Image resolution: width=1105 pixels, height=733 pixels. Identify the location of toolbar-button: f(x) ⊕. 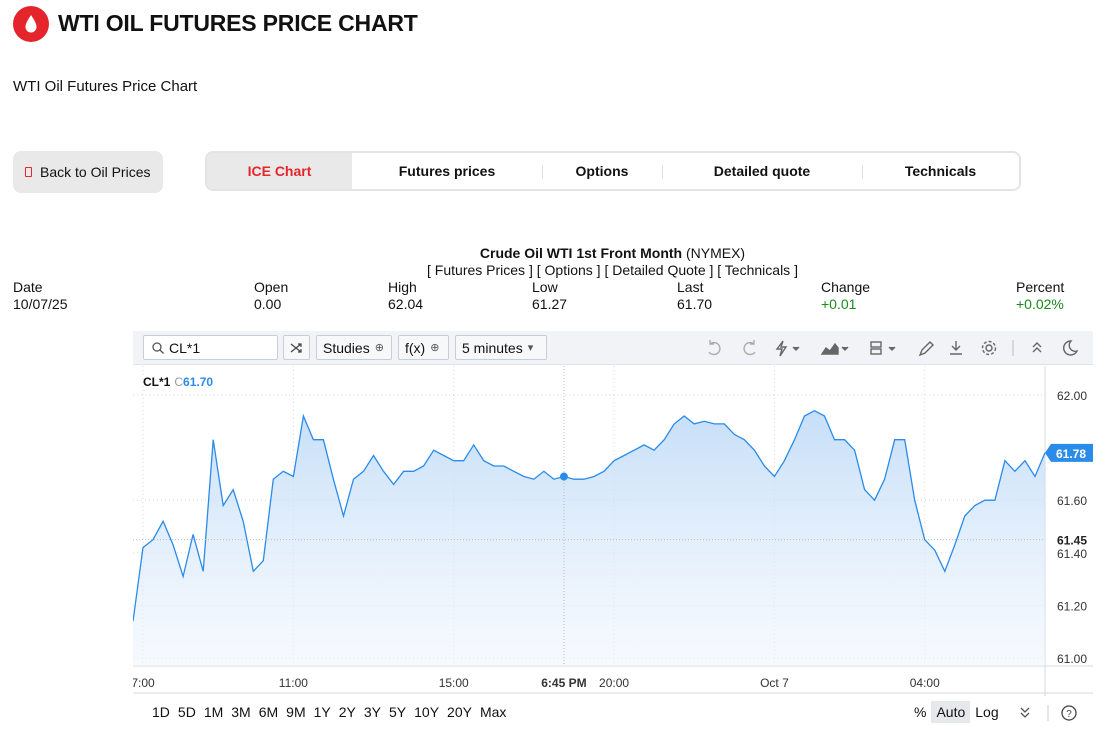
(423, 347).